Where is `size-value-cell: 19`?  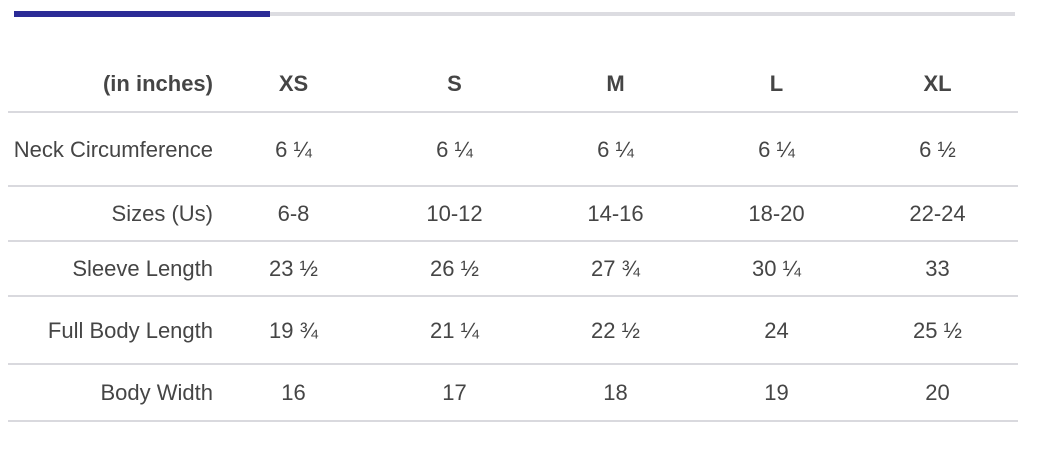
size-value-cell: 19 is located at coordinates (776, 392).